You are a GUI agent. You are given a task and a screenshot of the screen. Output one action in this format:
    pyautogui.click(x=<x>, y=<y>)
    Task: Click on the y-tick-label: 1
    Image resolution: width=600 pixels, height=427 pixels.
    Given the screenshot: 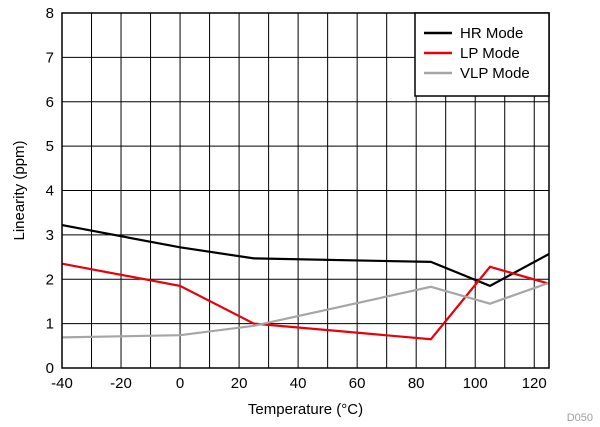 What is the action you would take?
    pyautogui.click(x=50, y=324)
    